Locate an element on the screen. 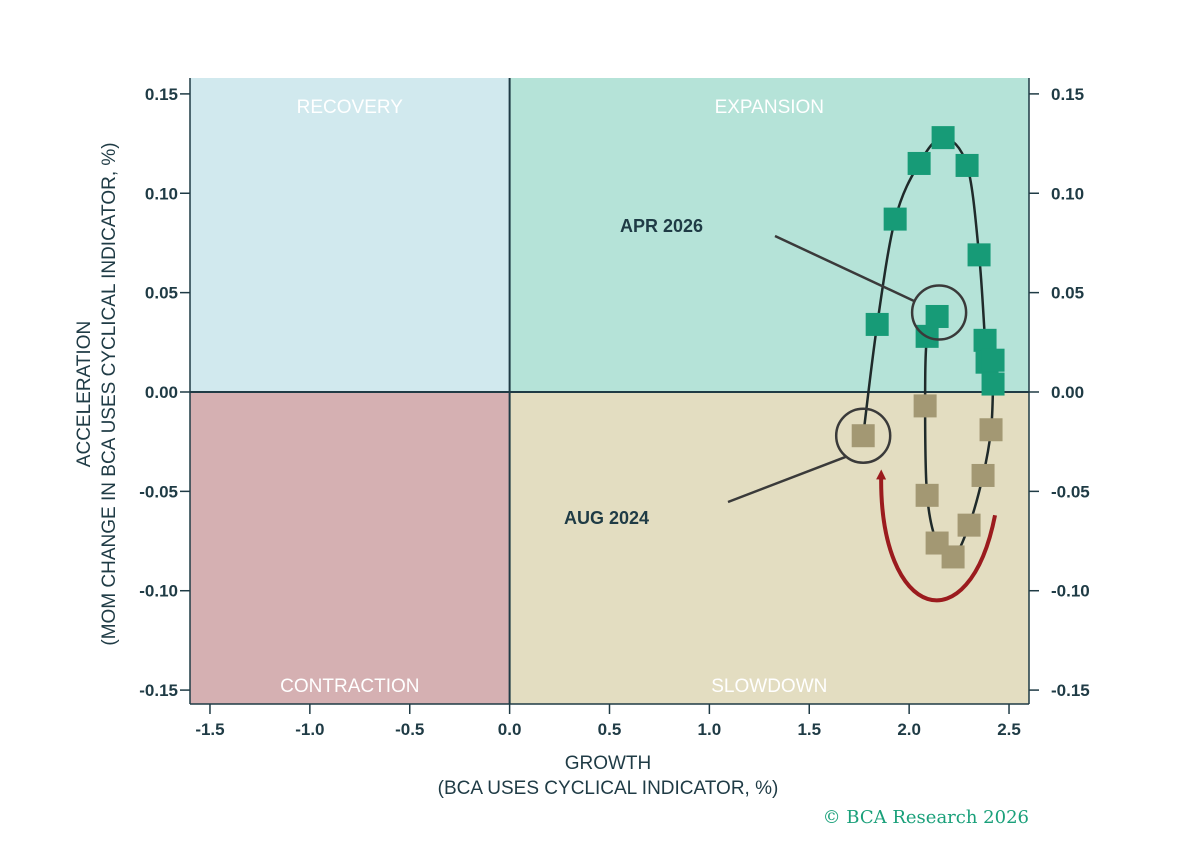 The height and width of the screenshot is (862, 1200). x-tick-label: 2.0 is located at coordinates (909, 729).